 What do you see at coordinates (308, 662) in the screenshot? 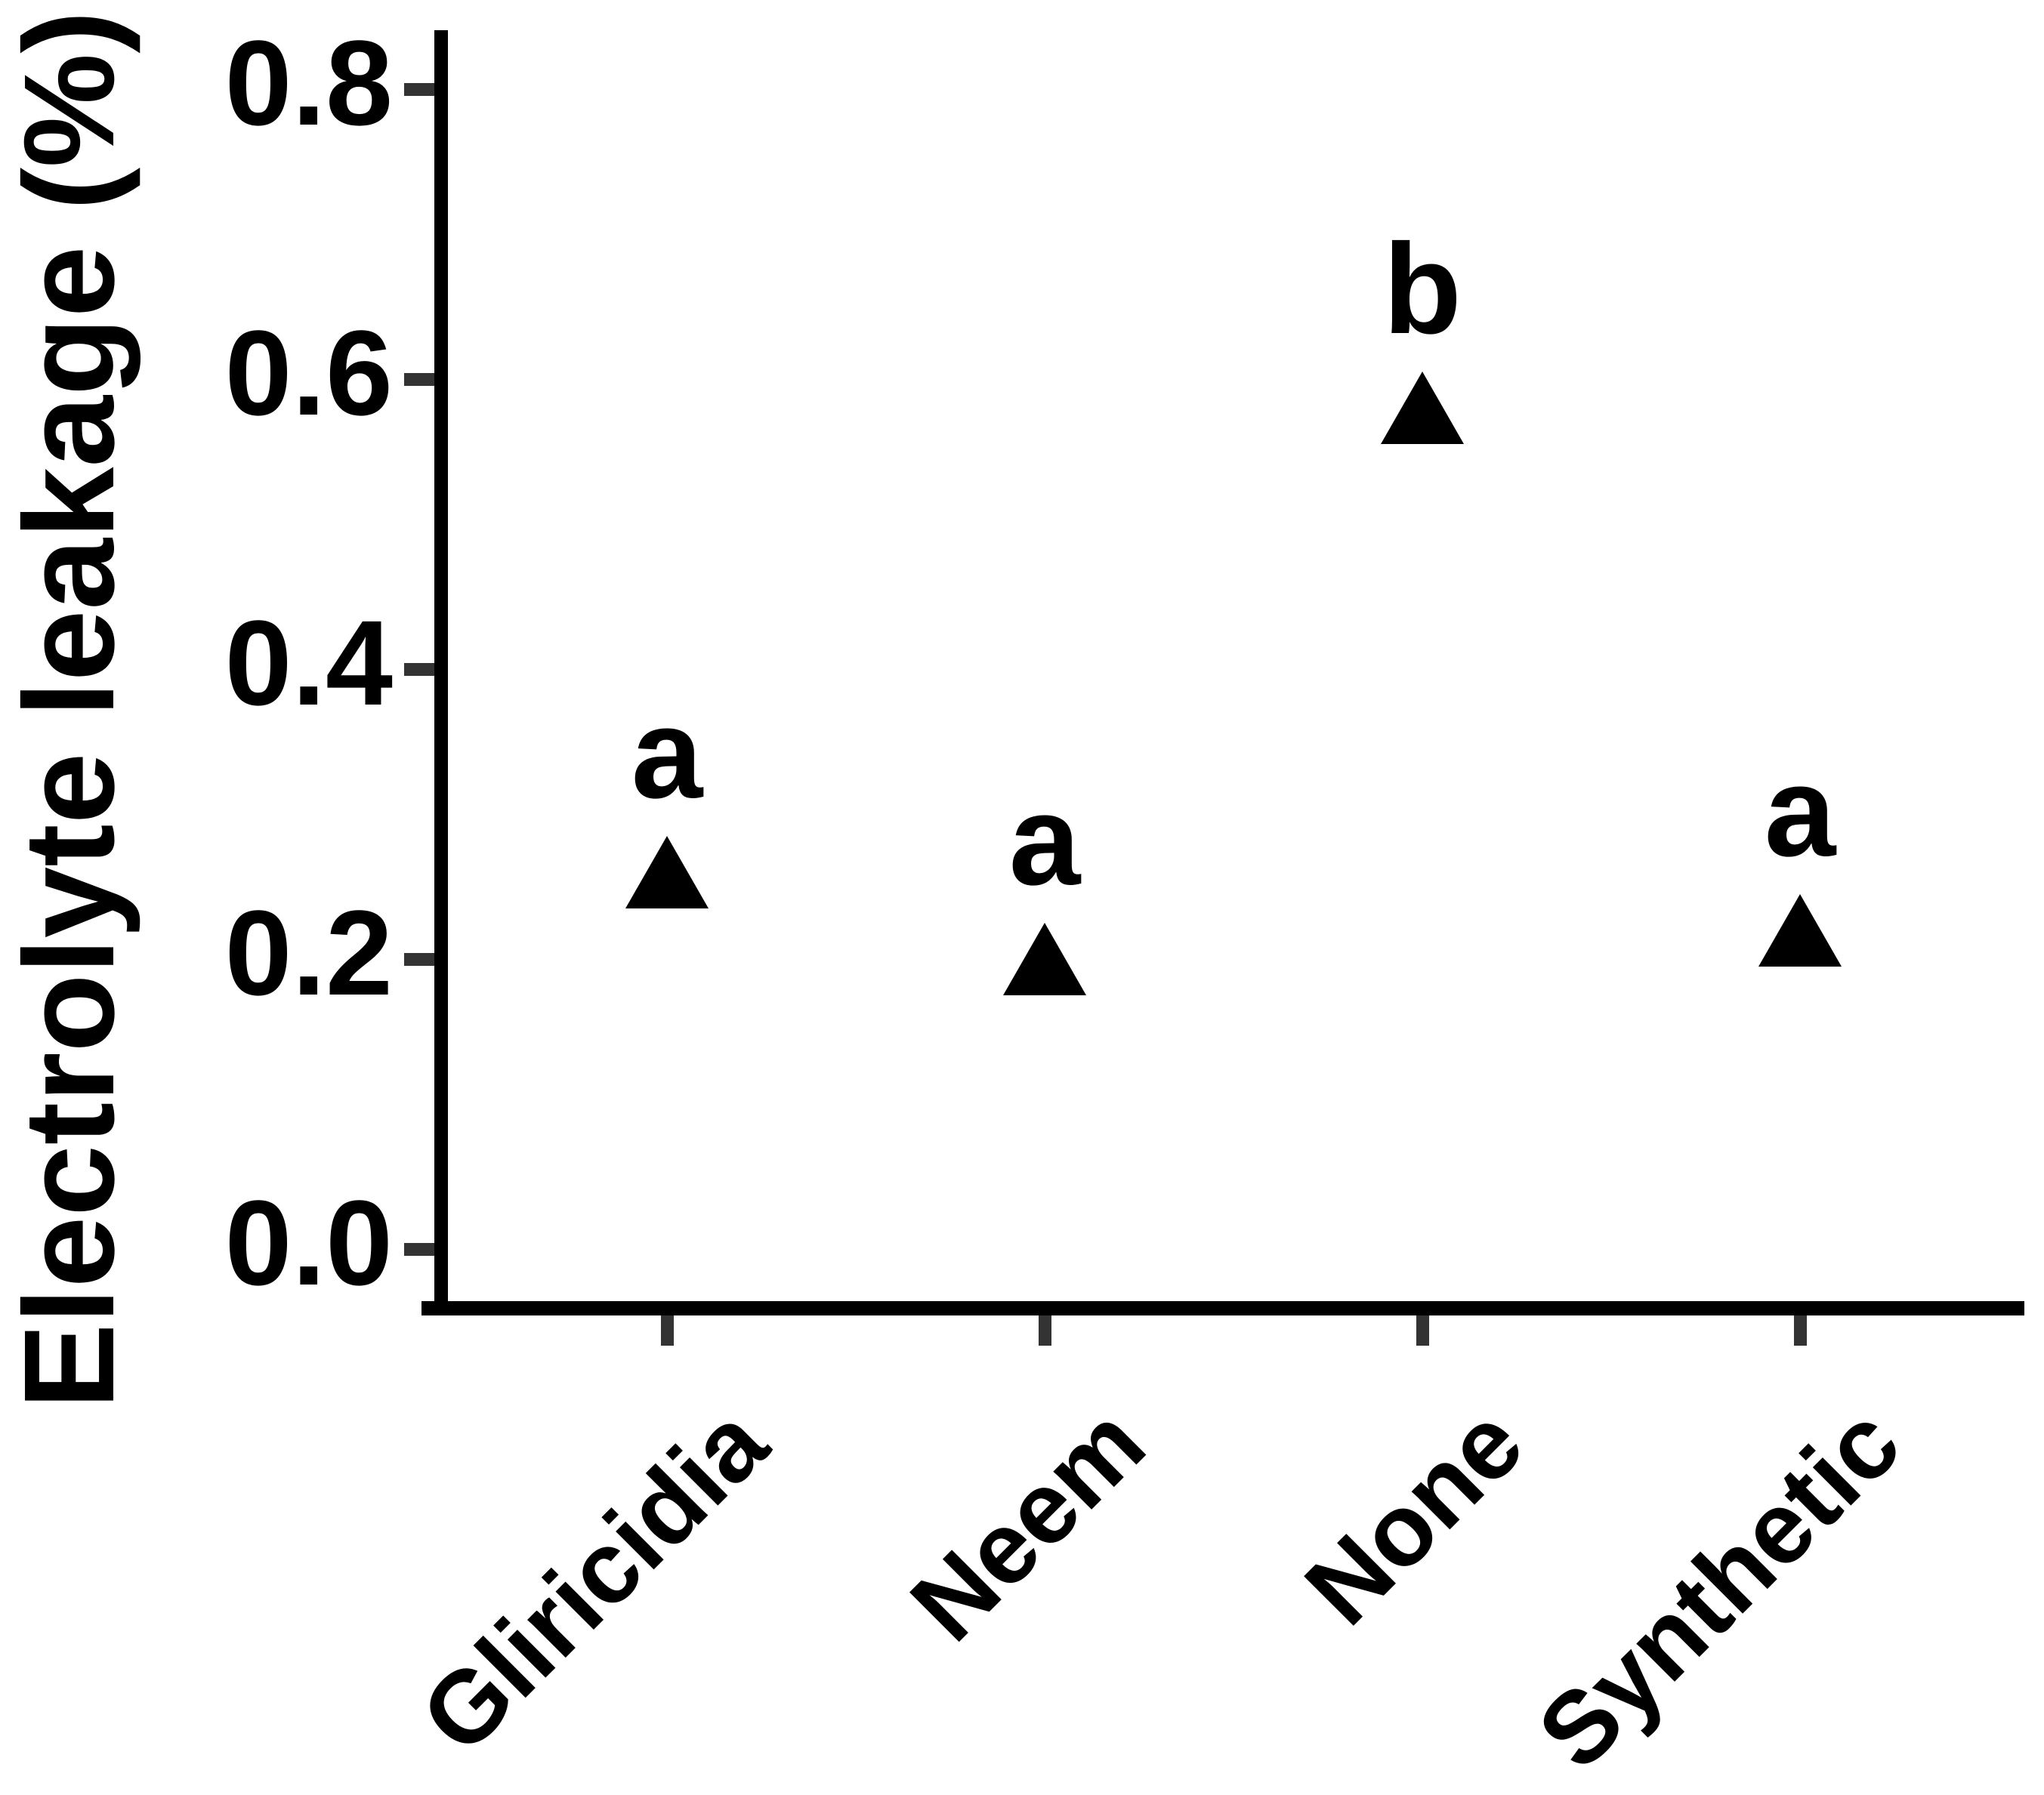
I see `y-tick-label: 0.4` at bounding box center [308, 662].